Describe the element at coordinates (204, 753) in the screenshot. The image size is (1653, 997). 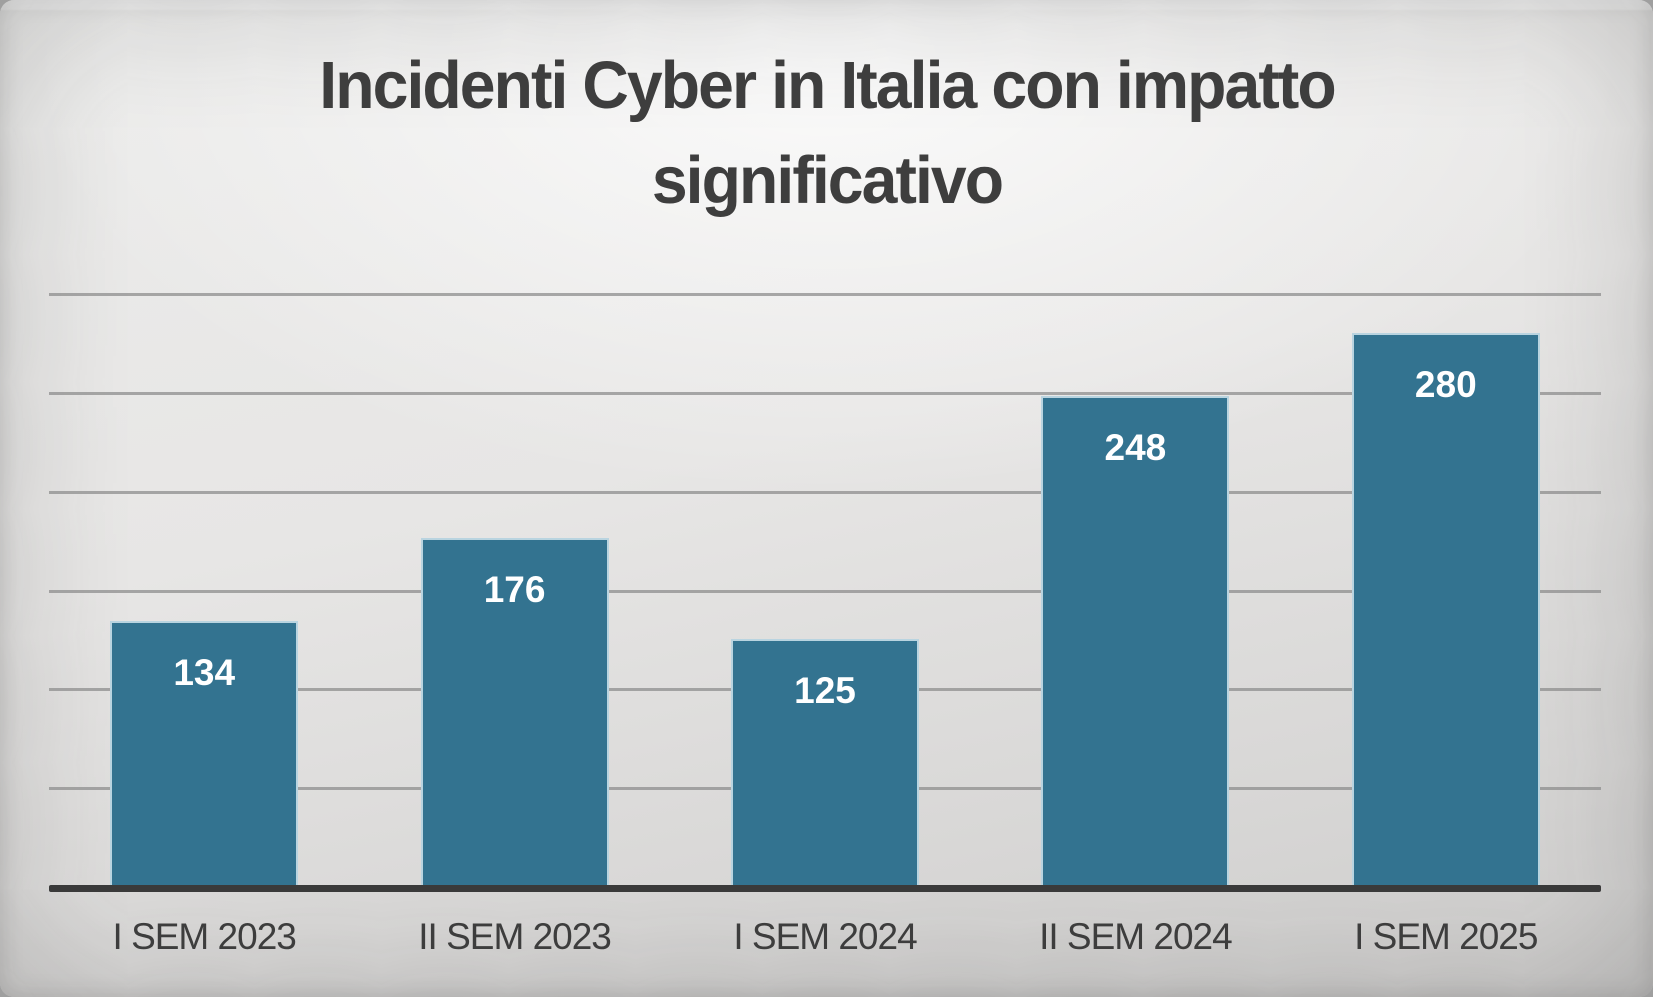
I see `bar: 134` at that location.